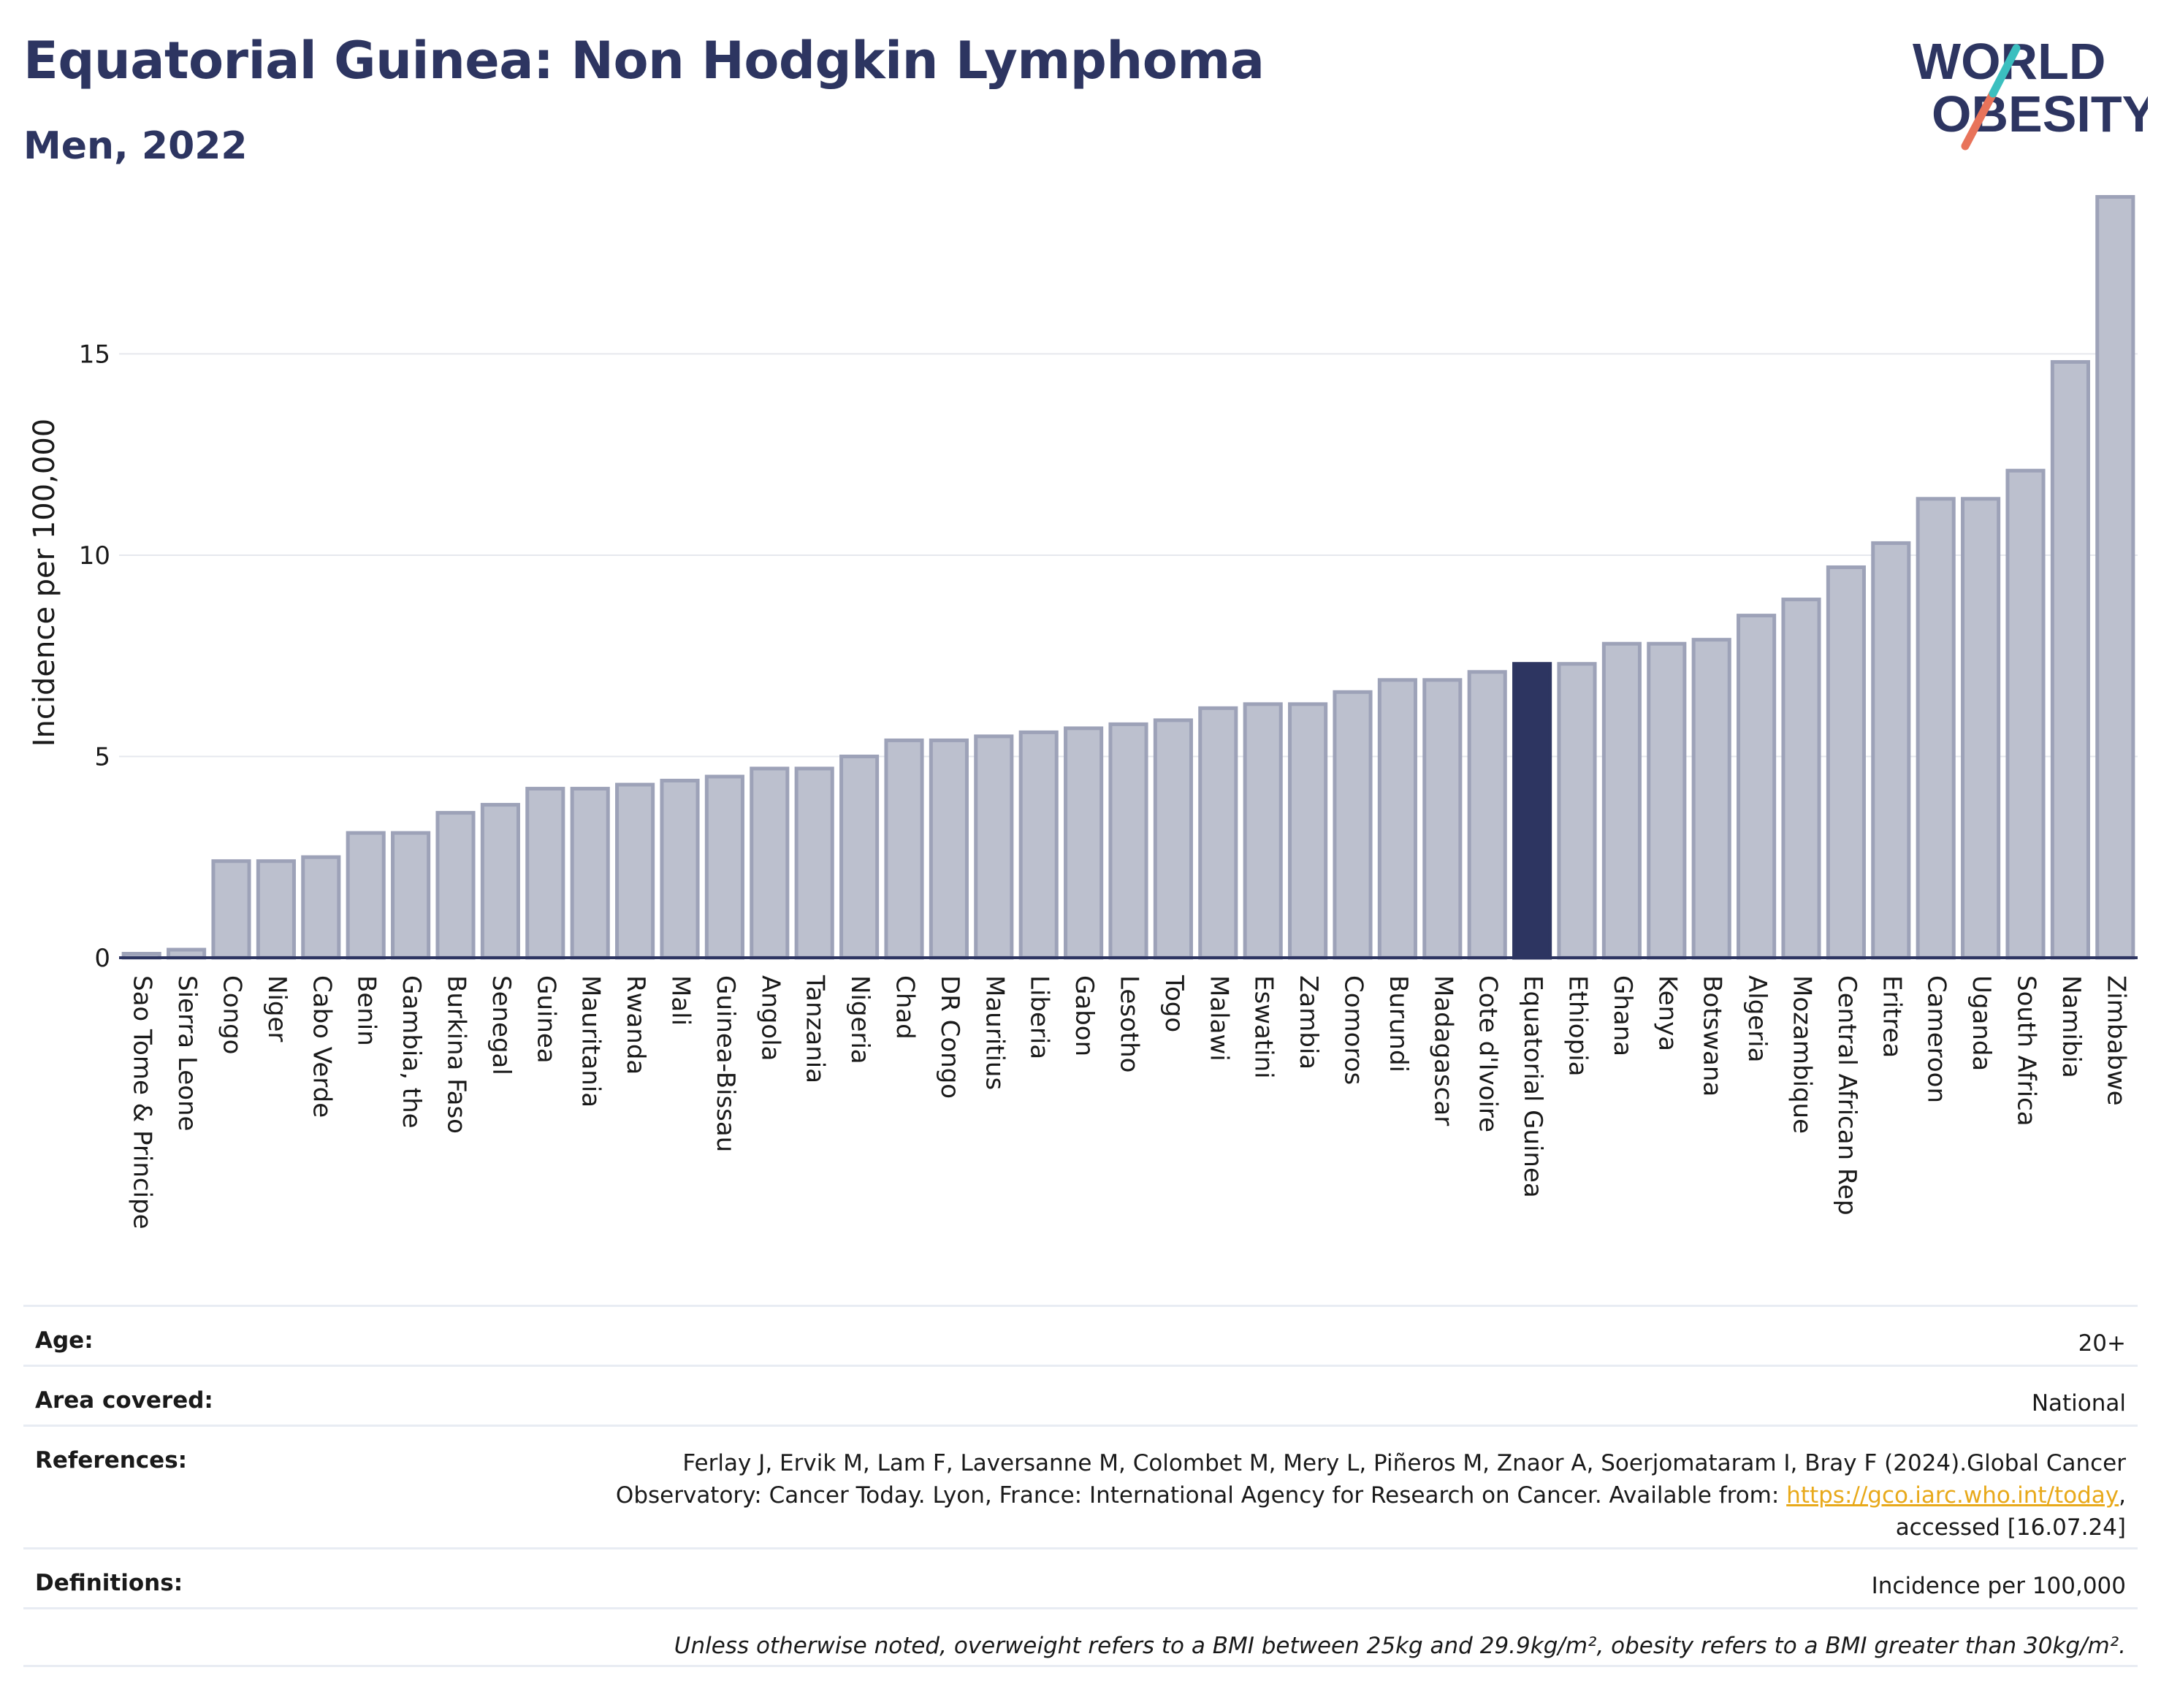  What do you see at coordinates (1080, 1577) in the screenshot?
I see `definitions-row: Definitions: Incidence per 100,000` at bounding box center [1080, 1577].